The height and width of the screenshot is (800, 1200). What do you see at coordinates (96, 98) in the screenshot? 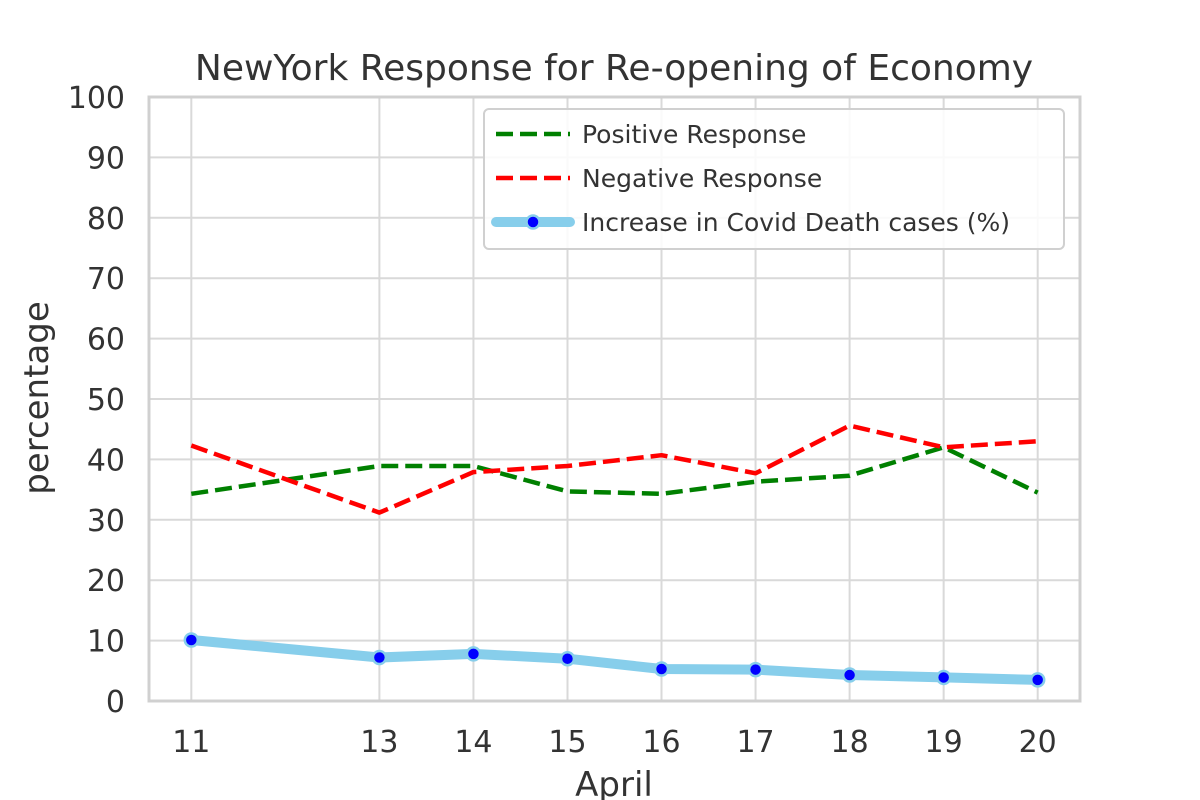
I see `y-tick-label: 100` at bounding box center [96, 98].